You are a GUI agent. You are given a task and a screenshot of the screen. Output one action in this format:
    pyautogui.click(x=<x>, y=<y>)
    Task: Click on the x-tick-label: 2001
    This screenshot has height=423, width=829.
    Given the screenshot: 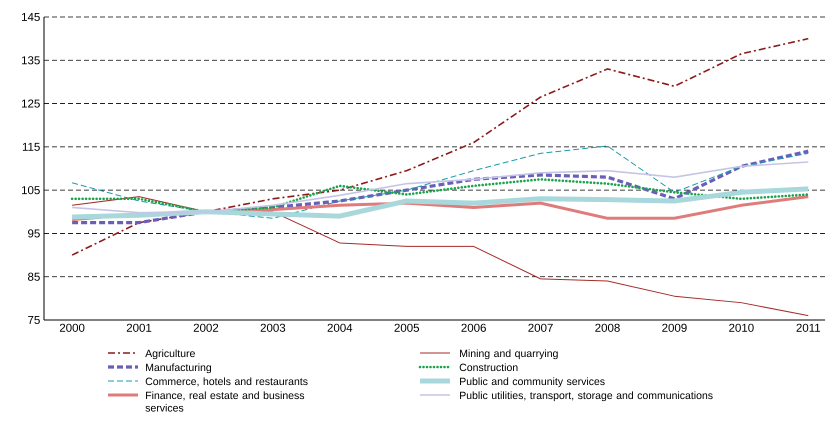 What is the action you would take?
    pyautogui.click(x=139, y=328)
    